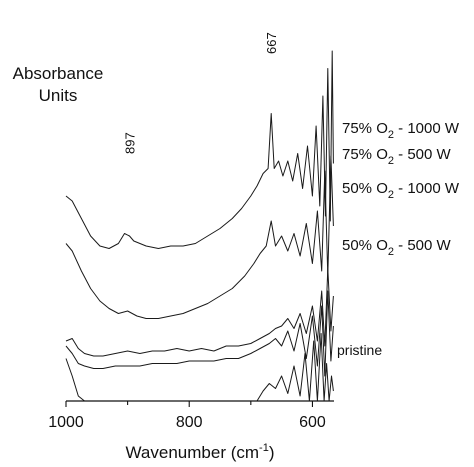 This screenshot has width=474, height=467. I want to click on x-axis-label: Wavenumber (cm-1), so click(200, 452).